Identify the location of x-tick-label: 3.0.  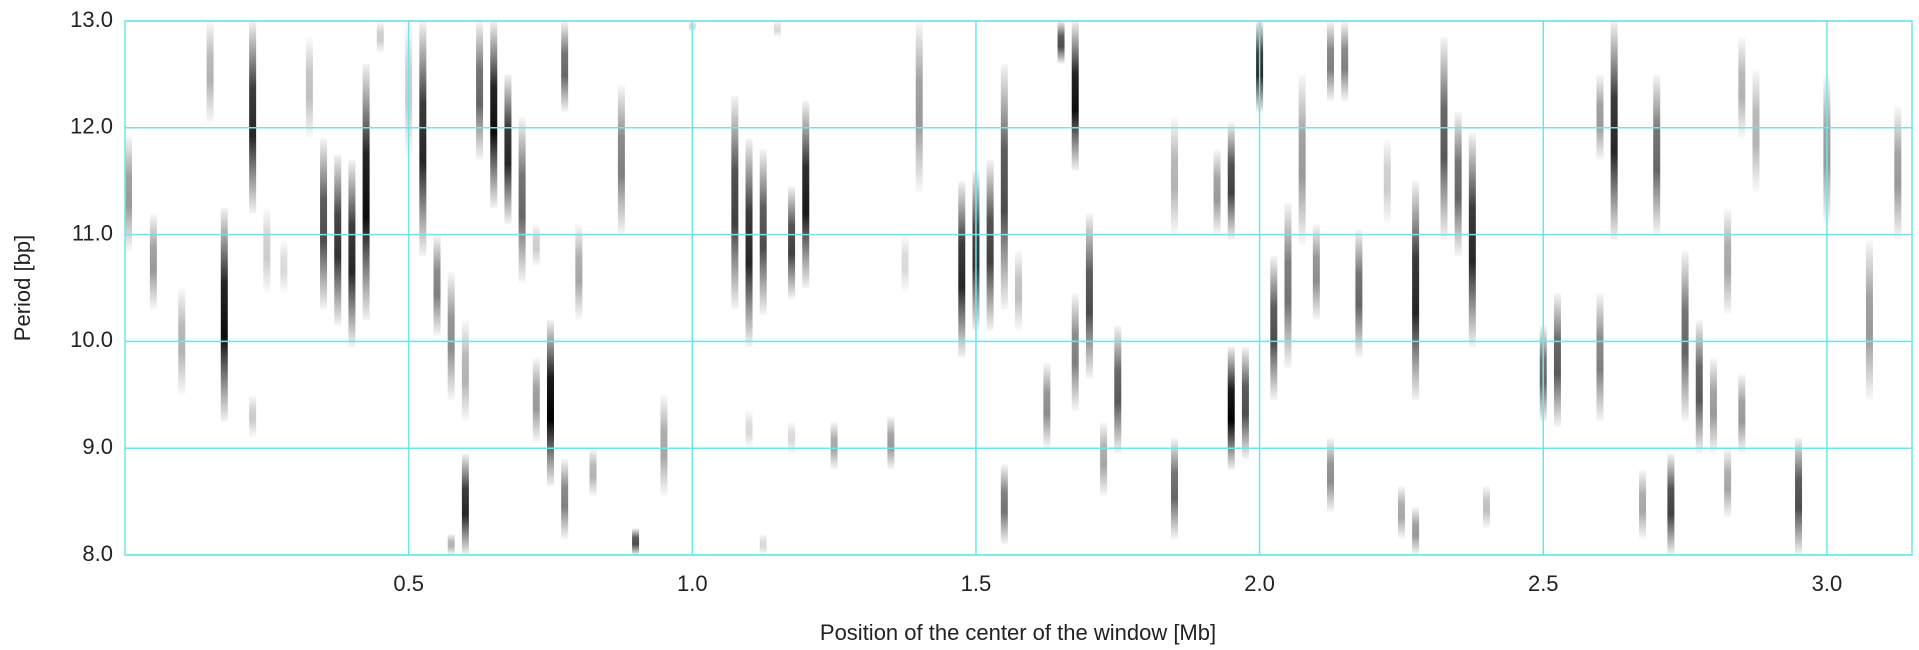
(1827, 583).